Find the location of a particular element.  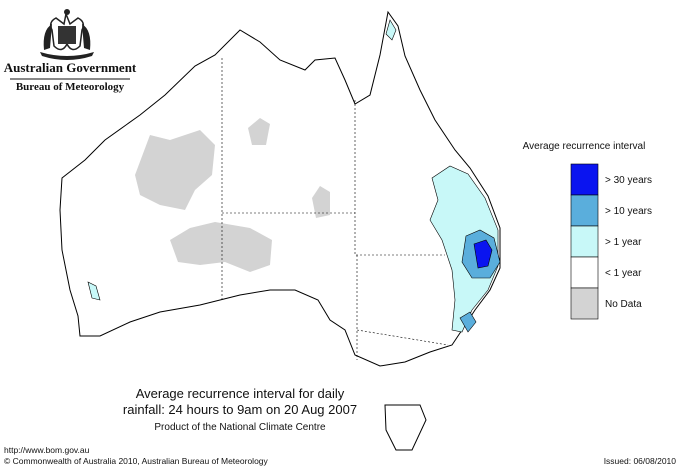

legend-label: No Data is located at coordinates (623, 304).